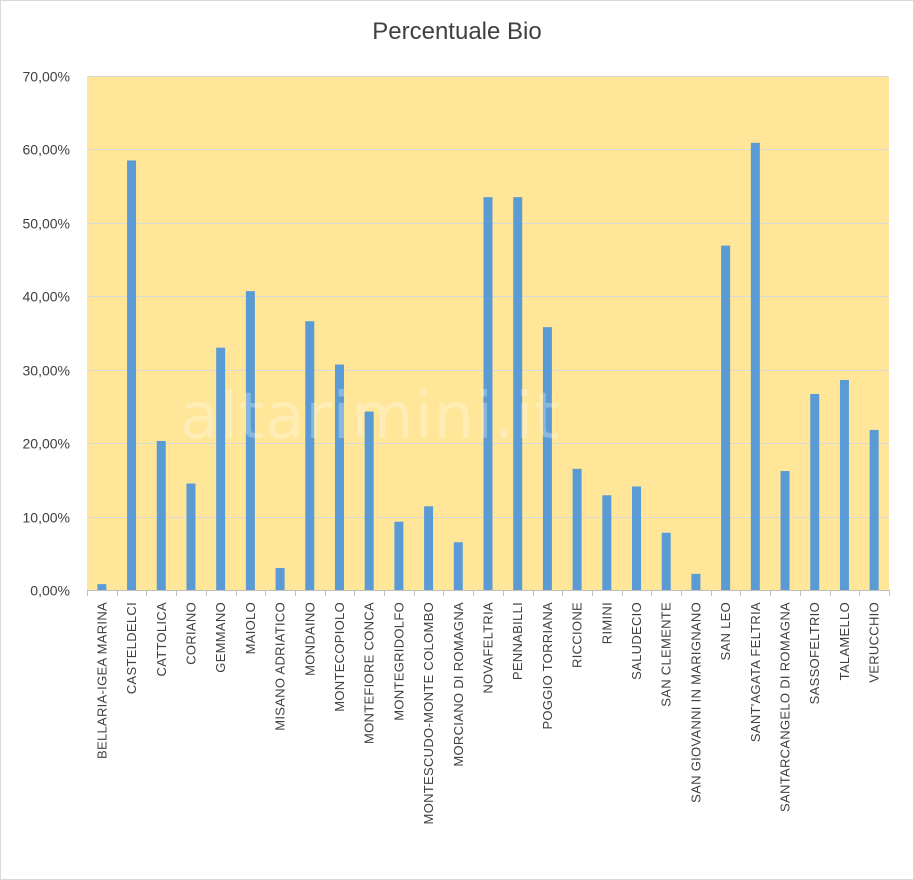  What do you see at coordinates (457, 31) in the screenshot?
I see `chart-title: Percentuale Bio` at bounding box center [457, 31].